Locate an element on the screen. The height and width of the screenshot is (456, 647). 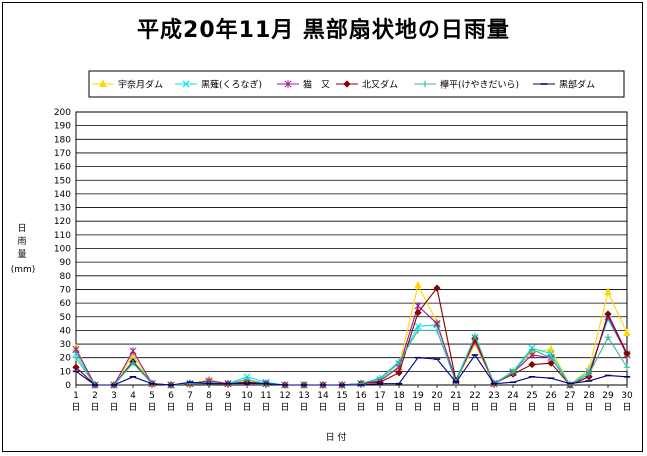
x-tick-label: 26 is located at coordinates (551, 396).